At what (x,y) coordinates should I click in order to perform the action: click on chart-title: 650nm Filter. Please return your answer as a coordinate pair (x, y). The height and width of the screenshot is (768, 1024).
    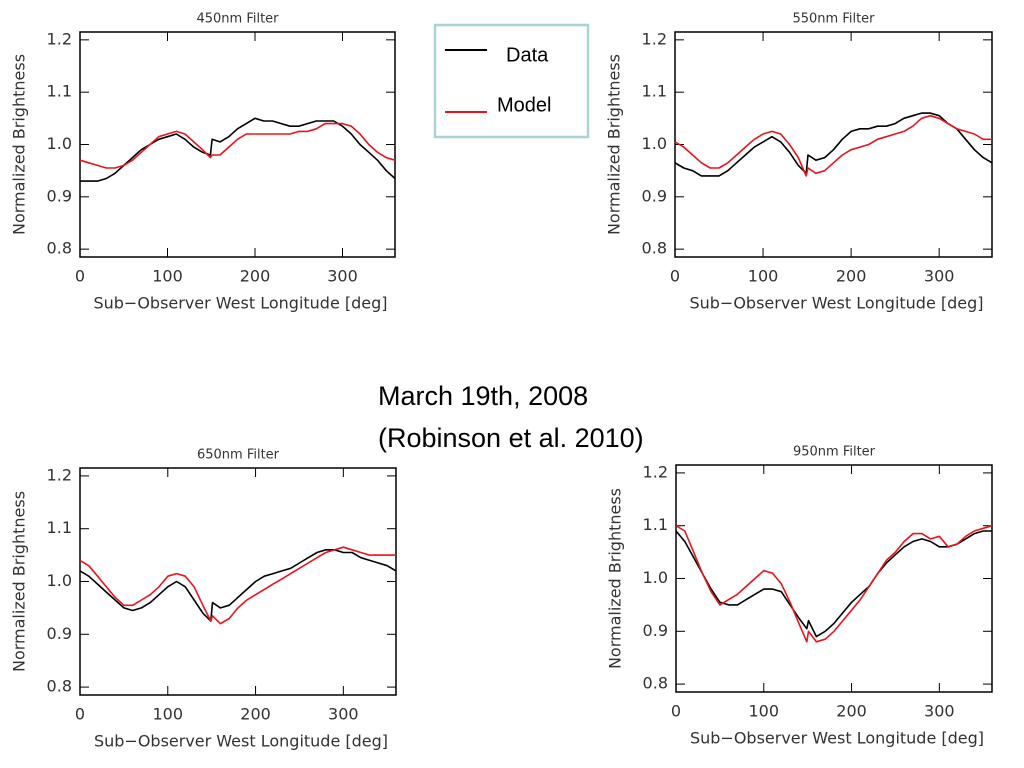
    Looking at the image, I should click on (238, 455).